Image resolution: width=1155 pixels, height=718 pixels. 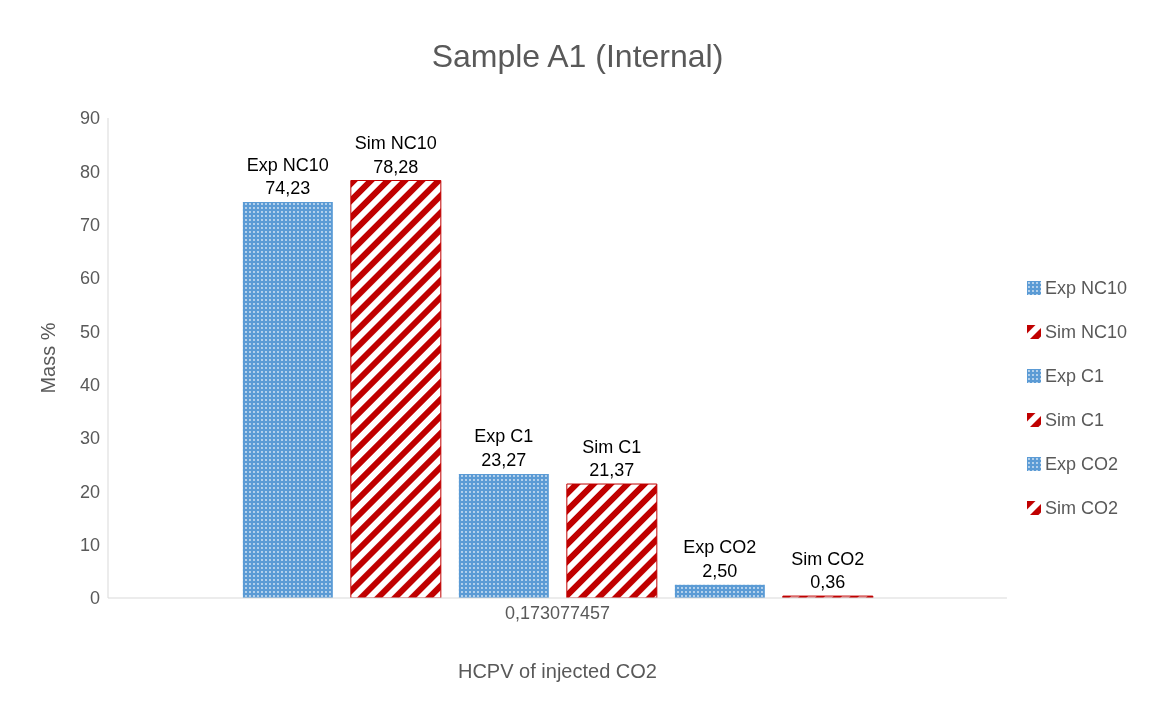 What do you see at coordinates (89, 385) in the screenshot?
I see `y-tick-label: 40` at bounding box center [89, 385].